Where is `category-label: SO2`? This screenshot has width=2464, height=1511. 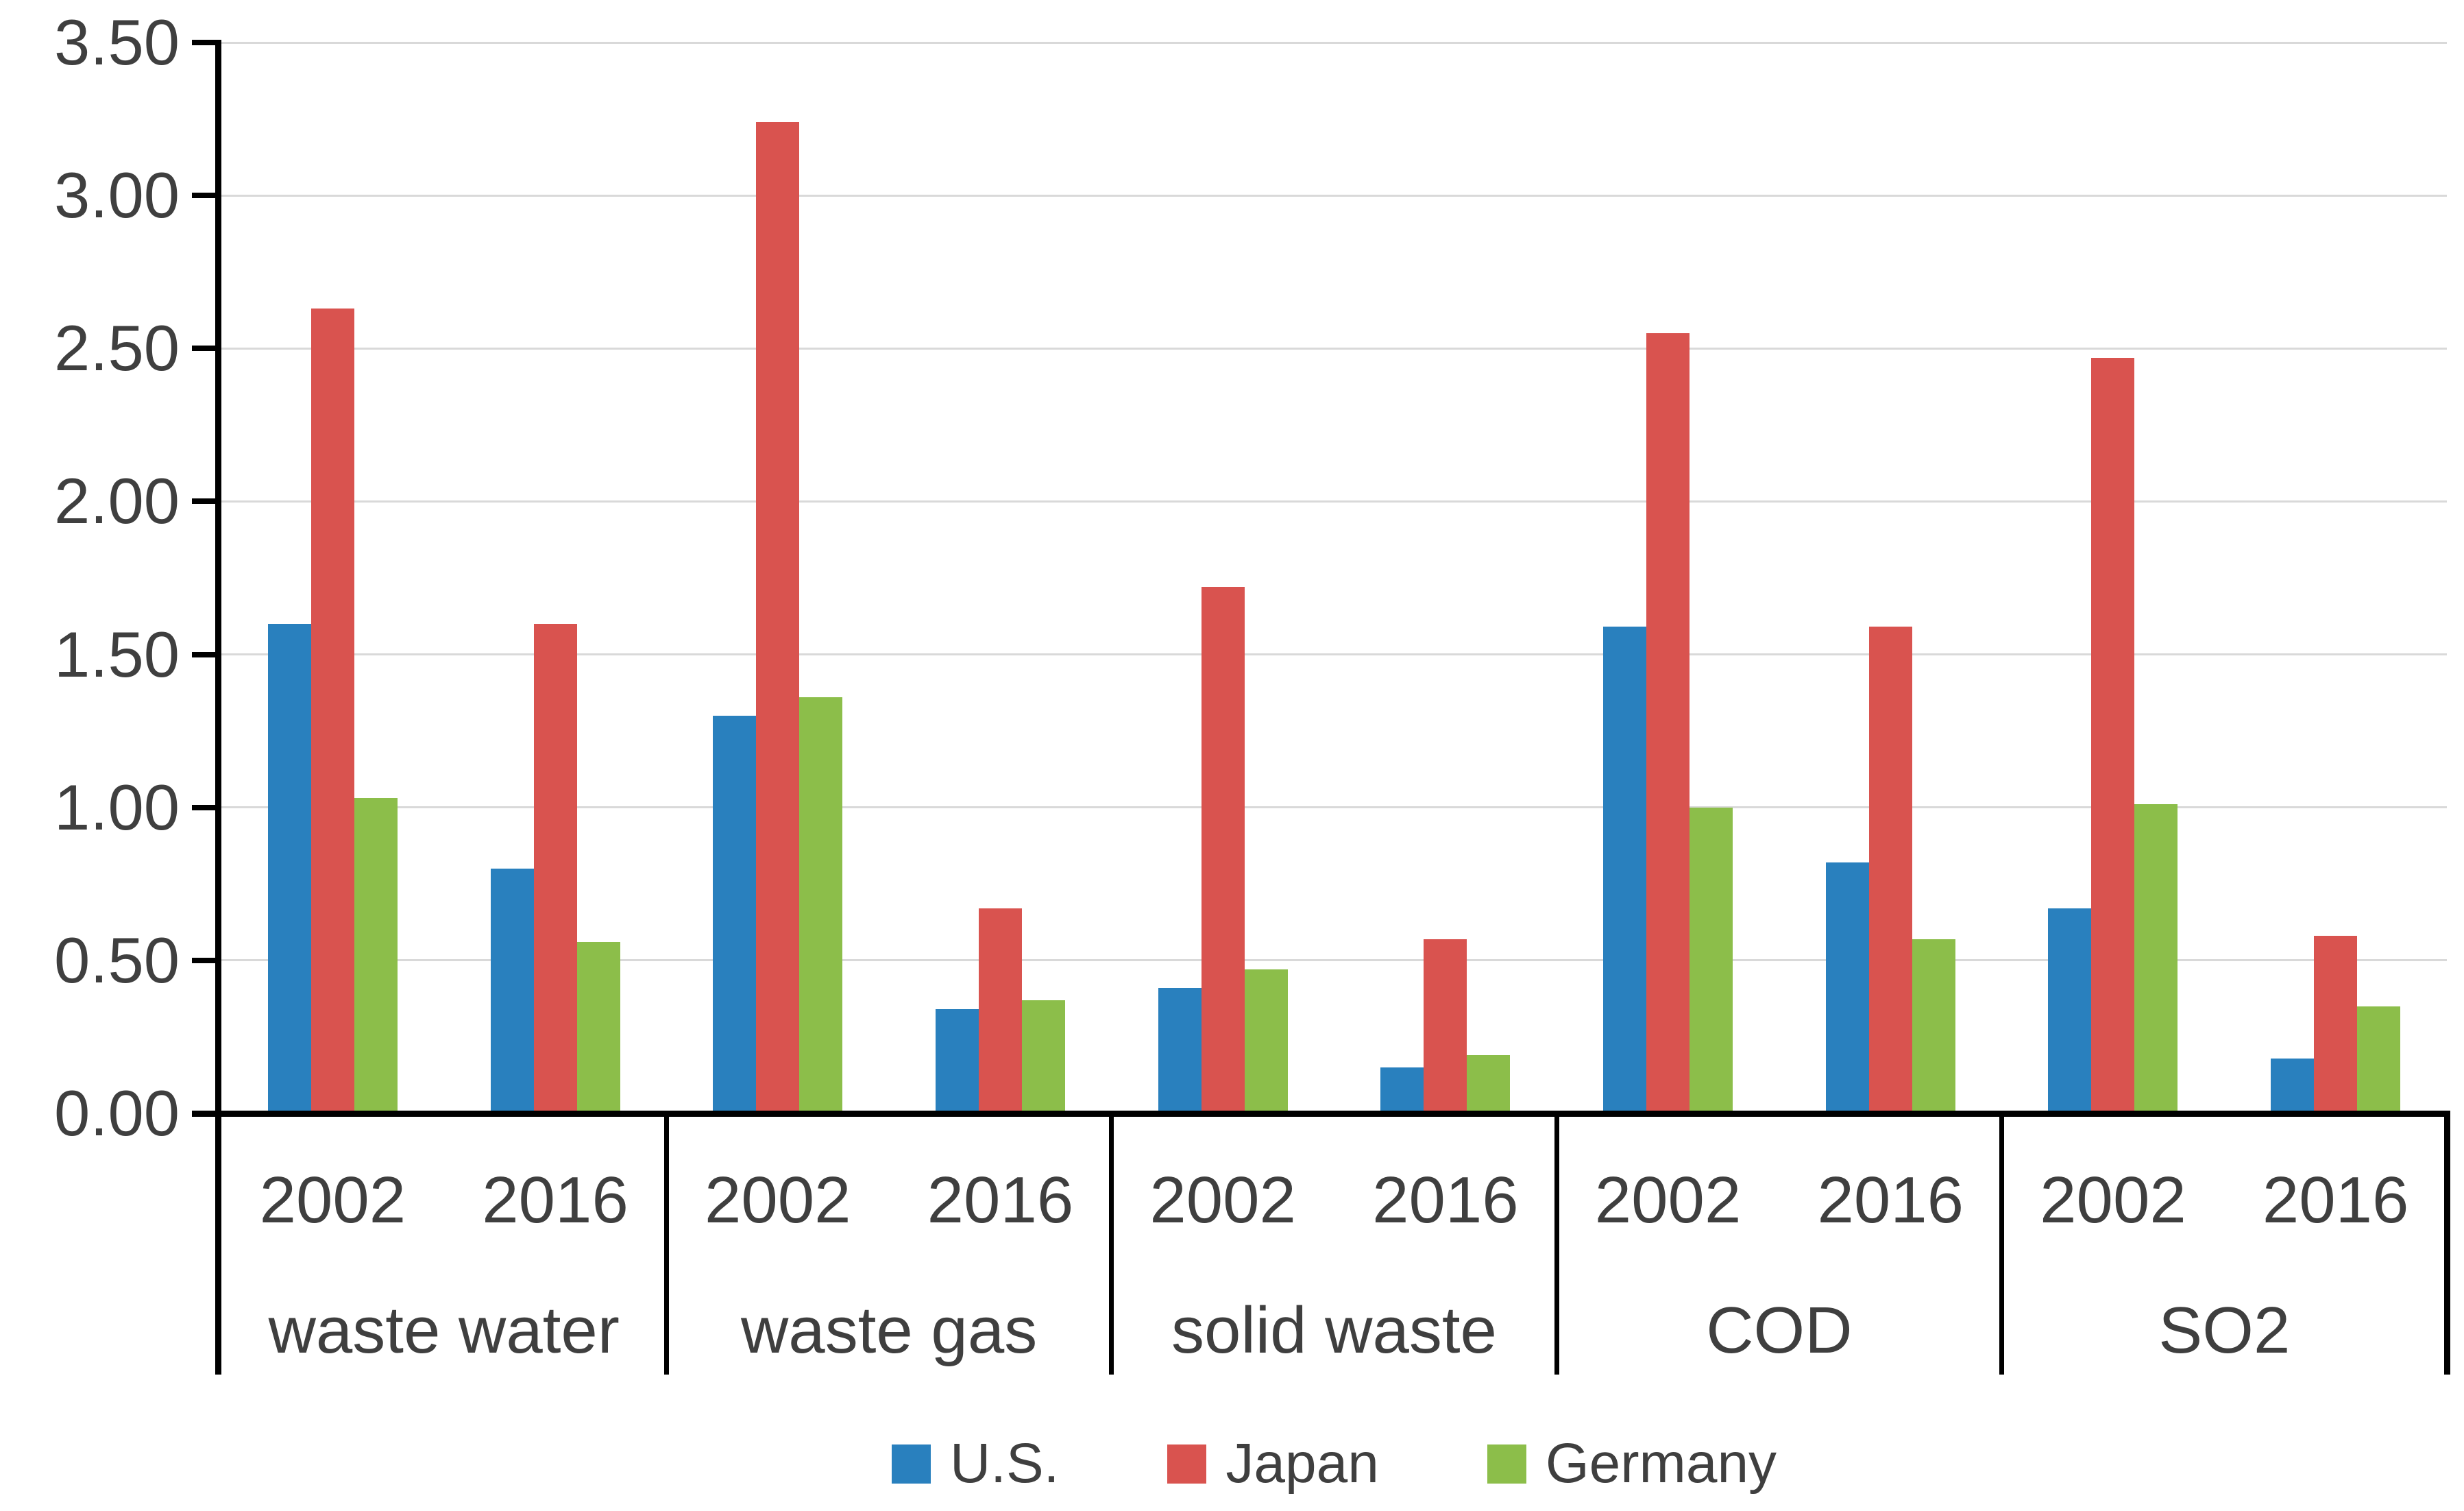 category-label: SO2 is located at coordinates (2224, 1331).